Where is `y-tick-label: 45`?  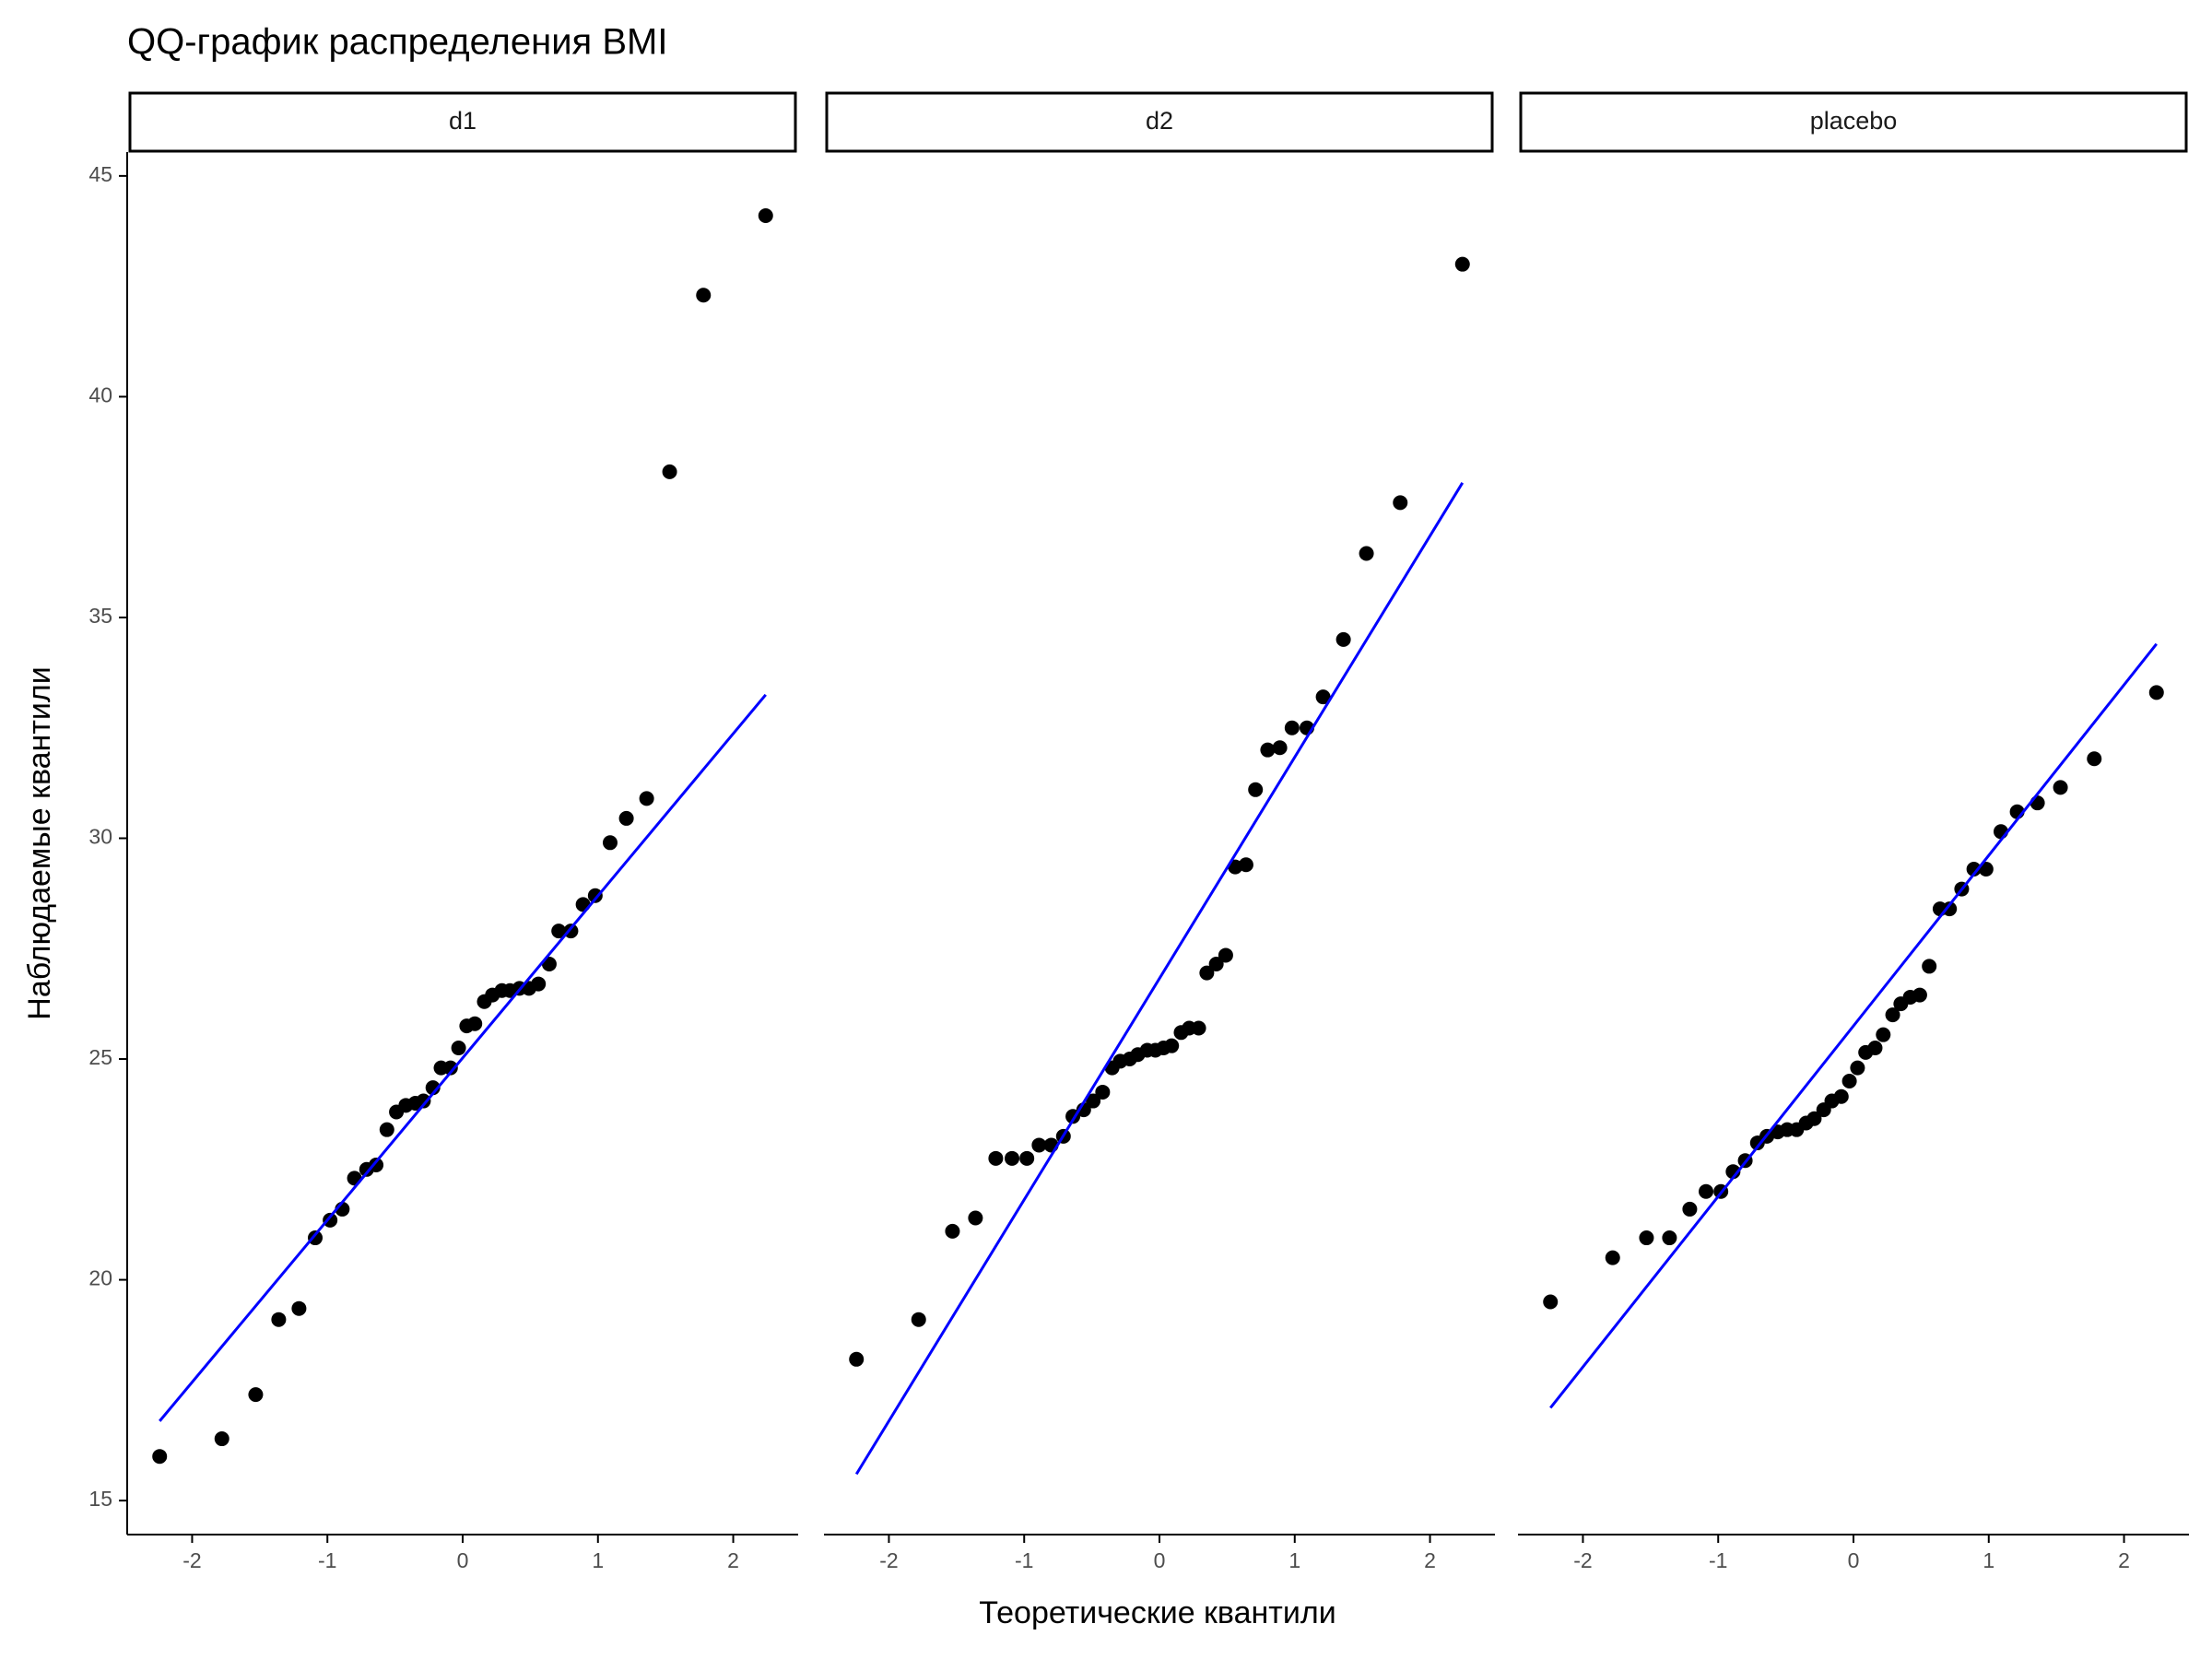
y-tick-label: 45 is located at coordinates (100, 174).